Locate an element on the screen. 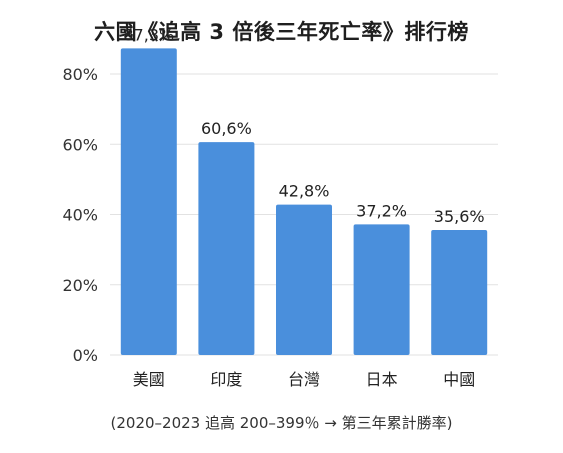 The width and height of the screenshot is (563, 453). y-tick-label: 60% is located at coordinates (80, 144).